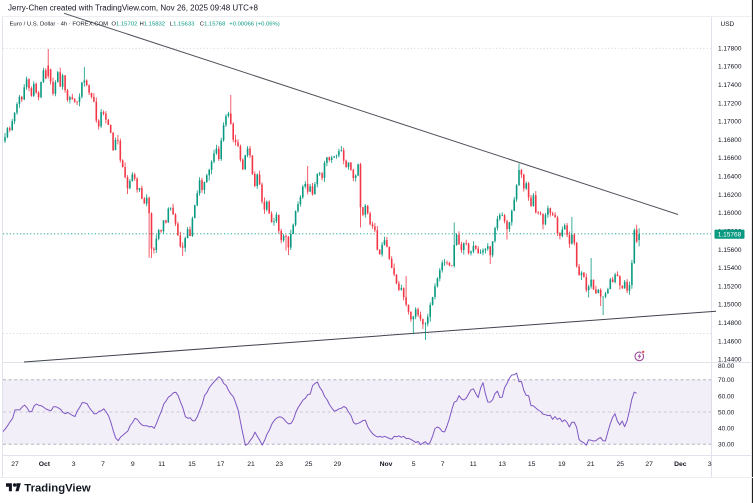 Image resolution: width=753 pixels, height=503 pixels. I want to click on svg-text: C1.15768, so click(213, 25).